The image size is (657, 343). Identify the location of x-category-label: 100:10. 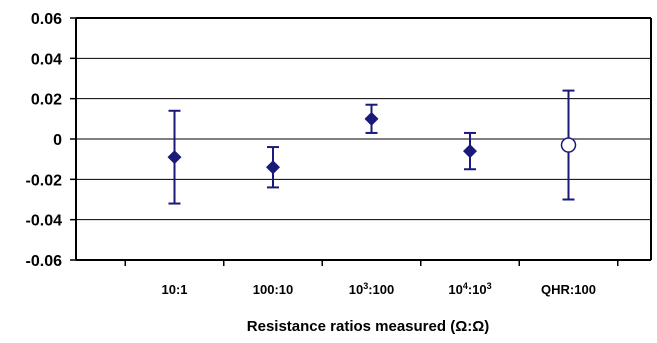
(273, 289).